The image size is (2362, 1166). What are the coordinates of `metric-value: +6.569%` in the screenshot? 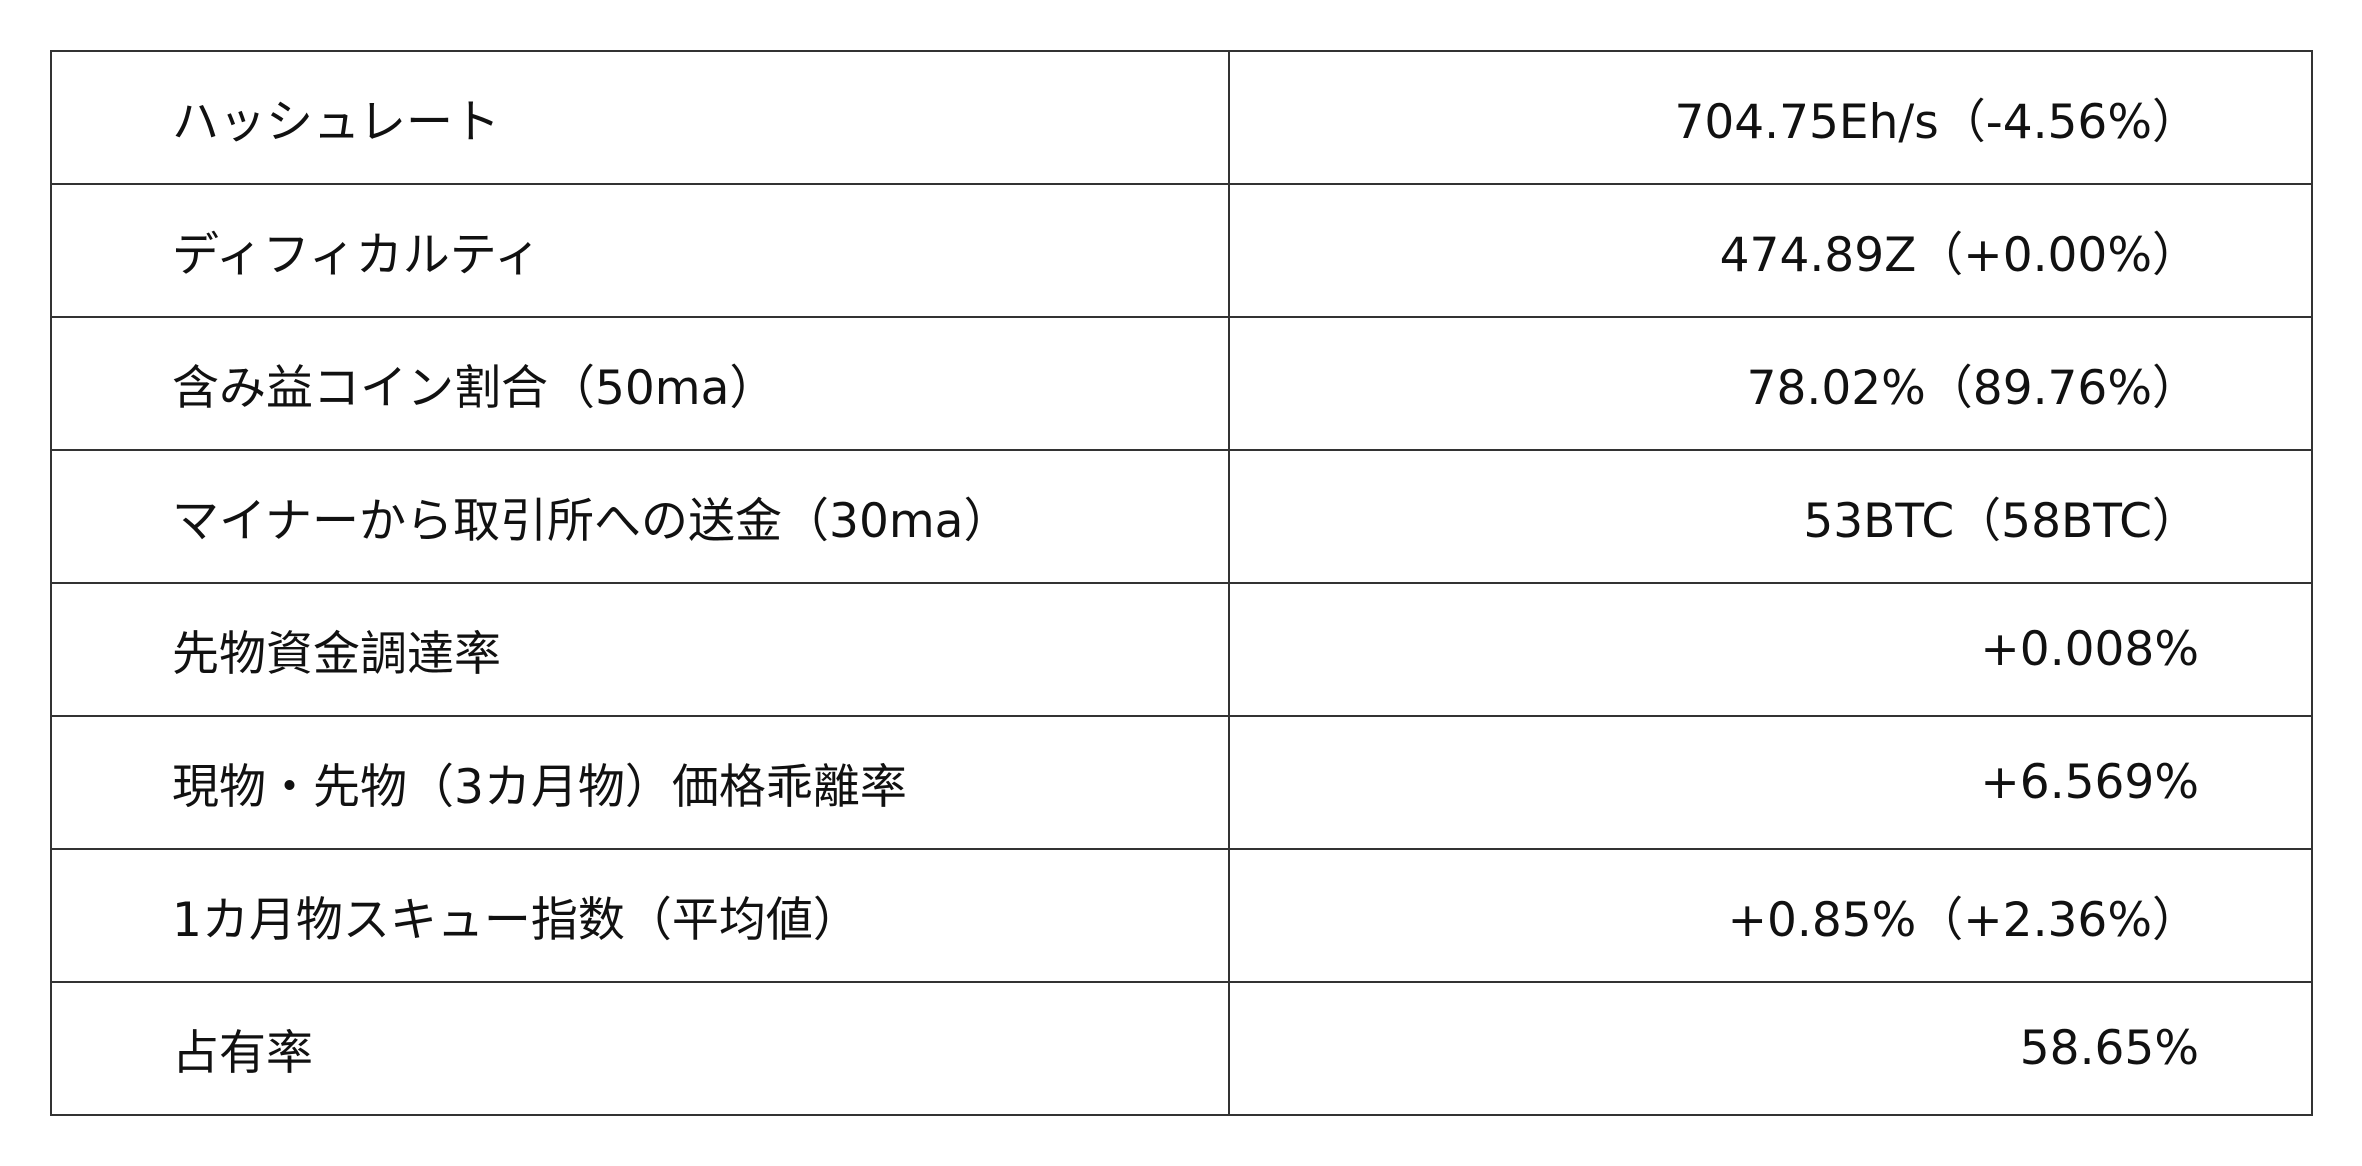 It's located at (1770, 782).